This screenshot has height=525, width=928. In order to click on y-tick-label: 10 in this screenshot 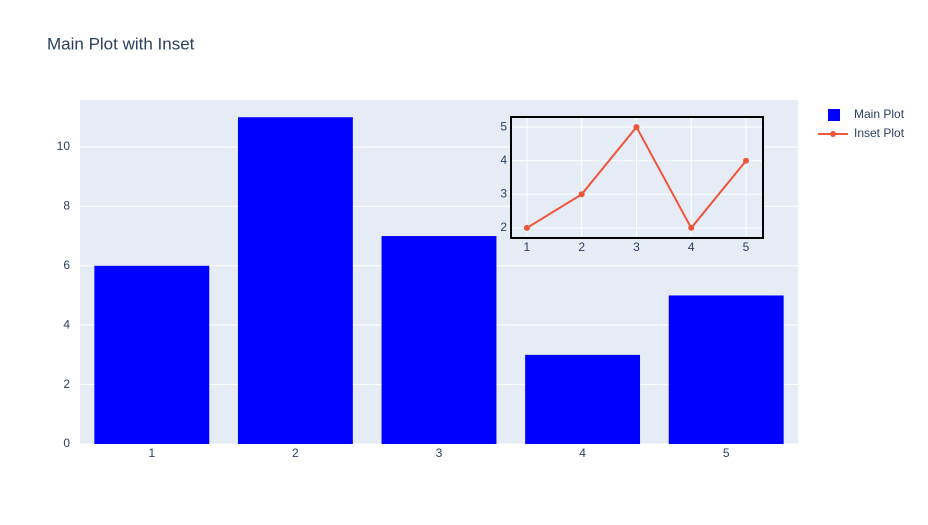, I will do `click(64, 146)`.